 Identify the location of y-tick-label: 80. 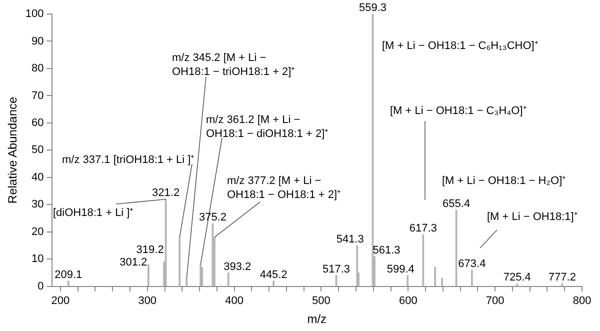
(38, 68).